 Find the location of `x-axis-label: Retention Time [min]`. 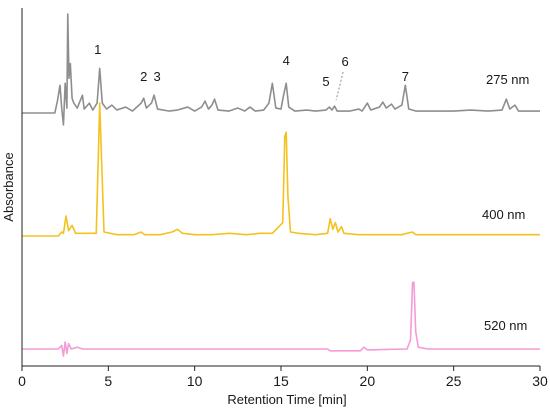

x-axis-label: Retention Time [min] is located at coordinates (286, 399).